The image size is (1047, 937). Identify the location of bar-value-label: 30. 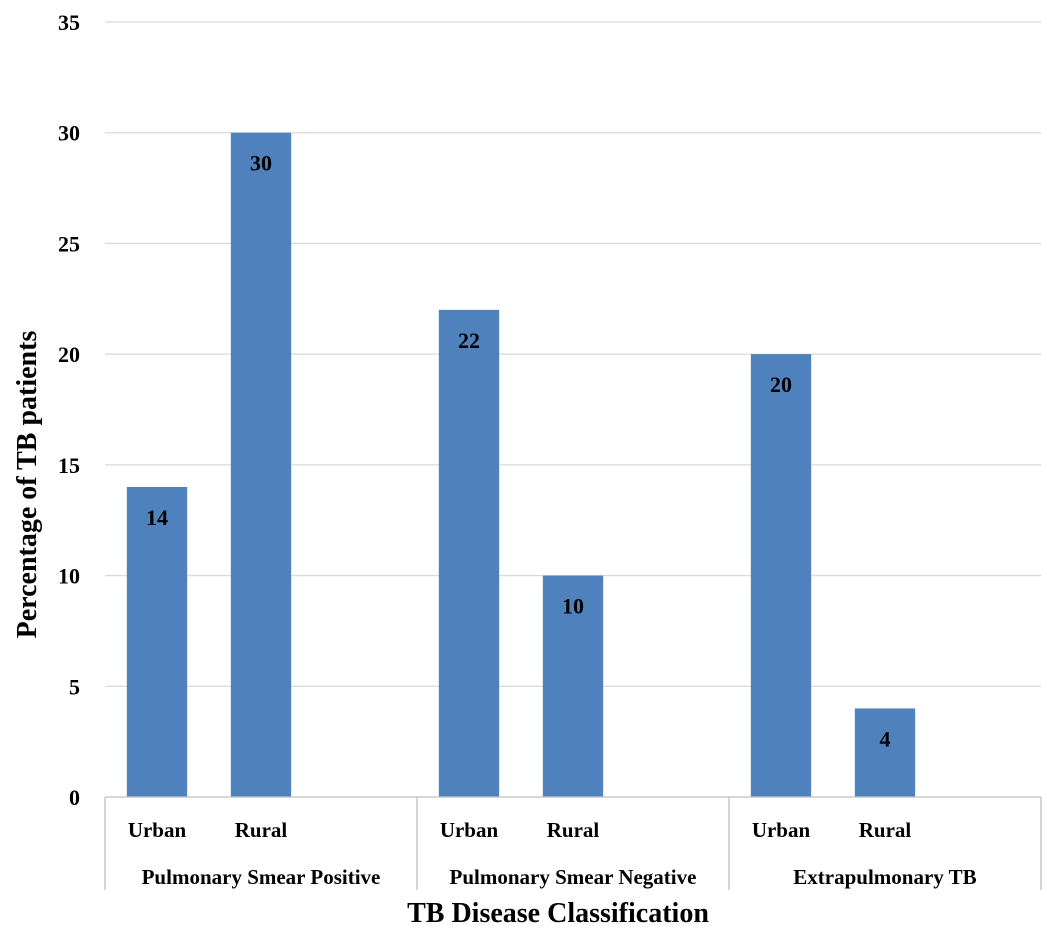
(261, 163).